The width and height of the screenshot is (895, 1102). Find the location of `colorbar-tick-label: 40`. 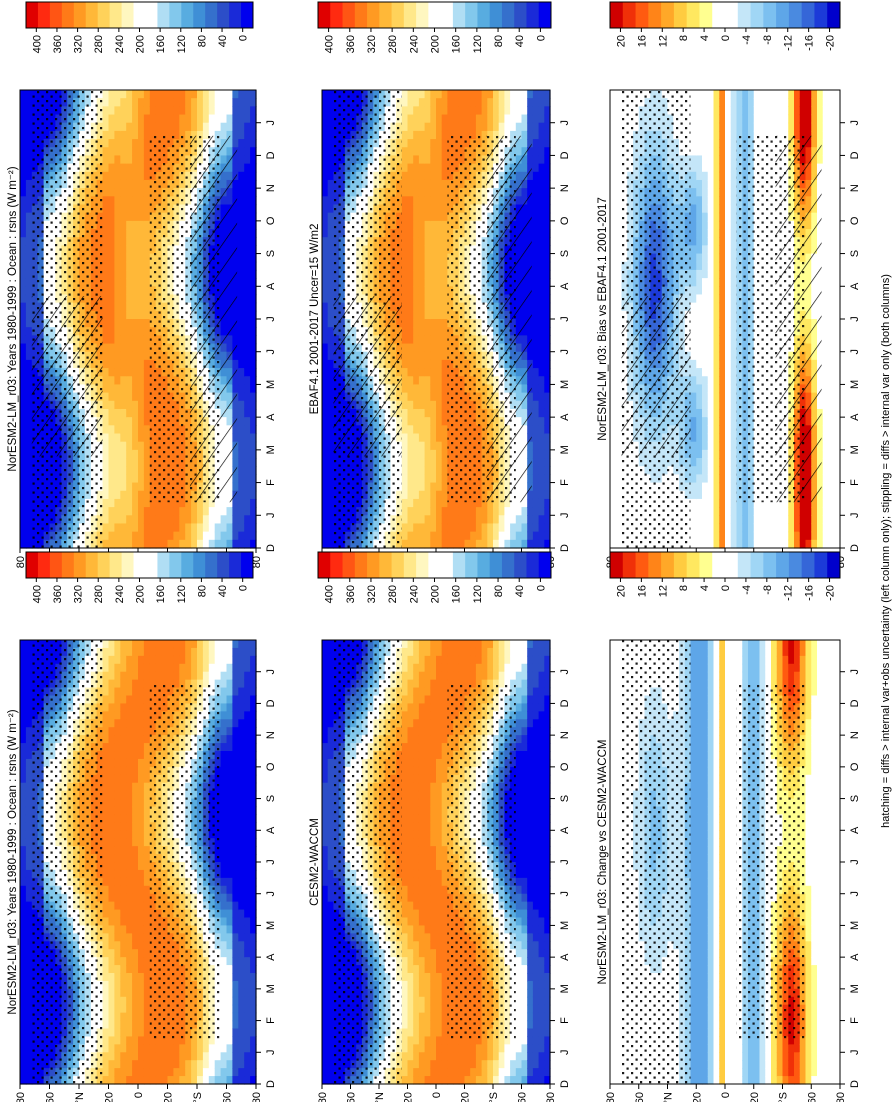

colorbar-tick-label: 40 is located at coordinates (223, 41).